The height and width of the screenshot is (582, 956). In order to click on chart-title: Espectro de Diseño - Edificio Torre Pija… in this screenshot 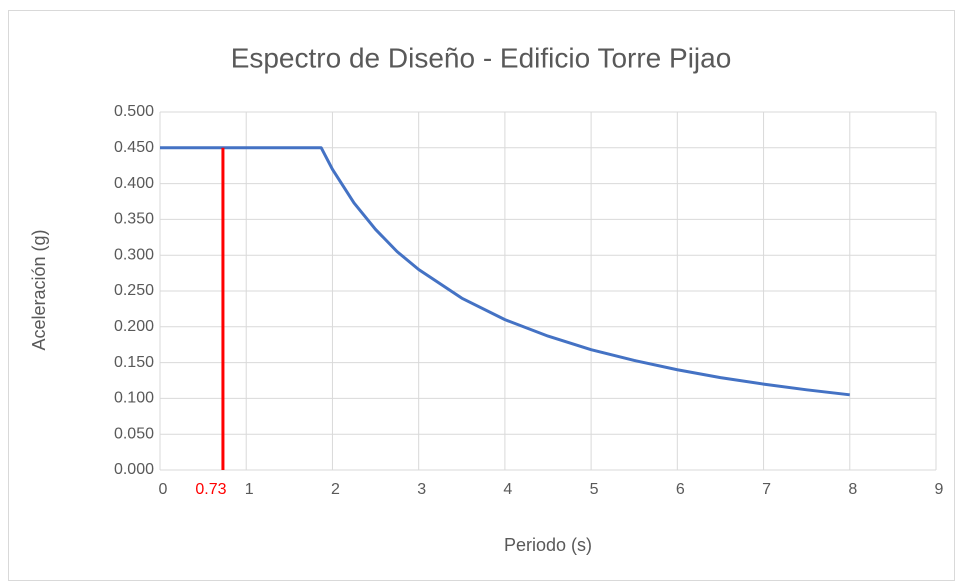, I will do `click(481, 57)`.